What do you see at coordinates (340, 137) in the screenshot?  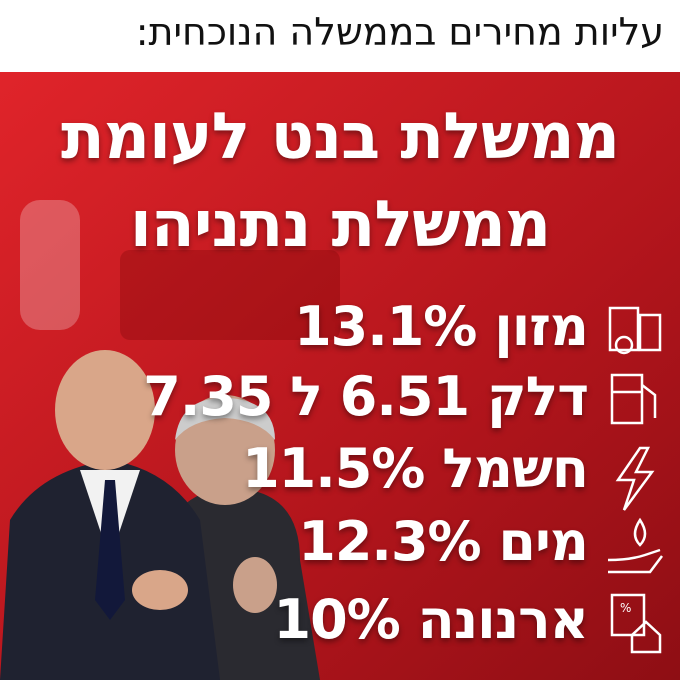 I see `headline-line: ממשלת בנט לעומת` at bounding box center [340, 137].